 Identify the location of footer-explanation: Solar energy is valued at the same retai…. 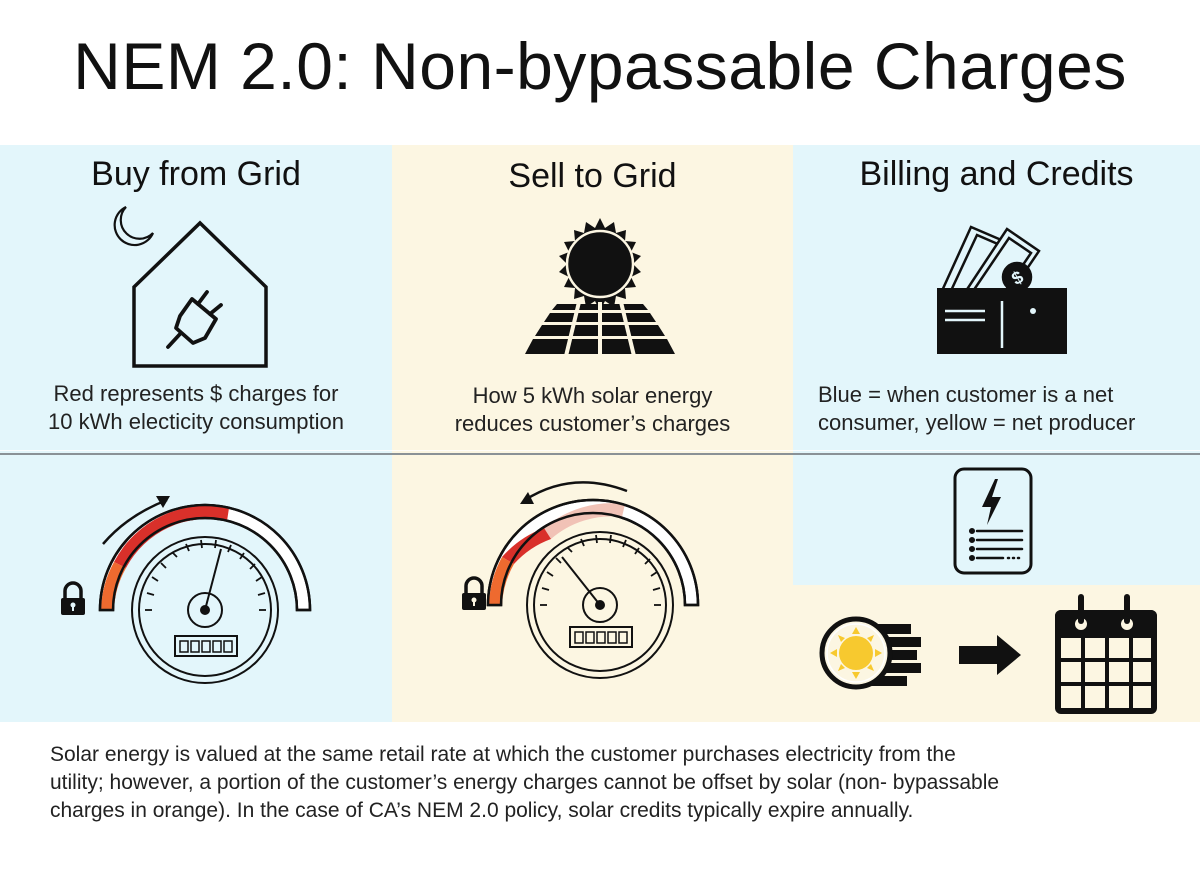
(605, 783).